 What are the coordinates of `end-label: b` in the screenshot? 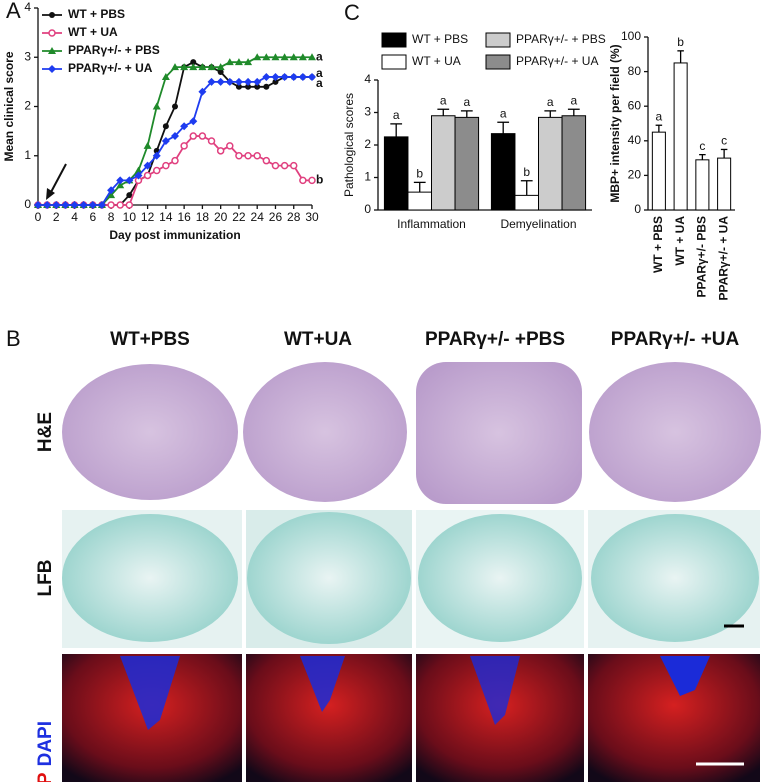 It's located at (319, 180).